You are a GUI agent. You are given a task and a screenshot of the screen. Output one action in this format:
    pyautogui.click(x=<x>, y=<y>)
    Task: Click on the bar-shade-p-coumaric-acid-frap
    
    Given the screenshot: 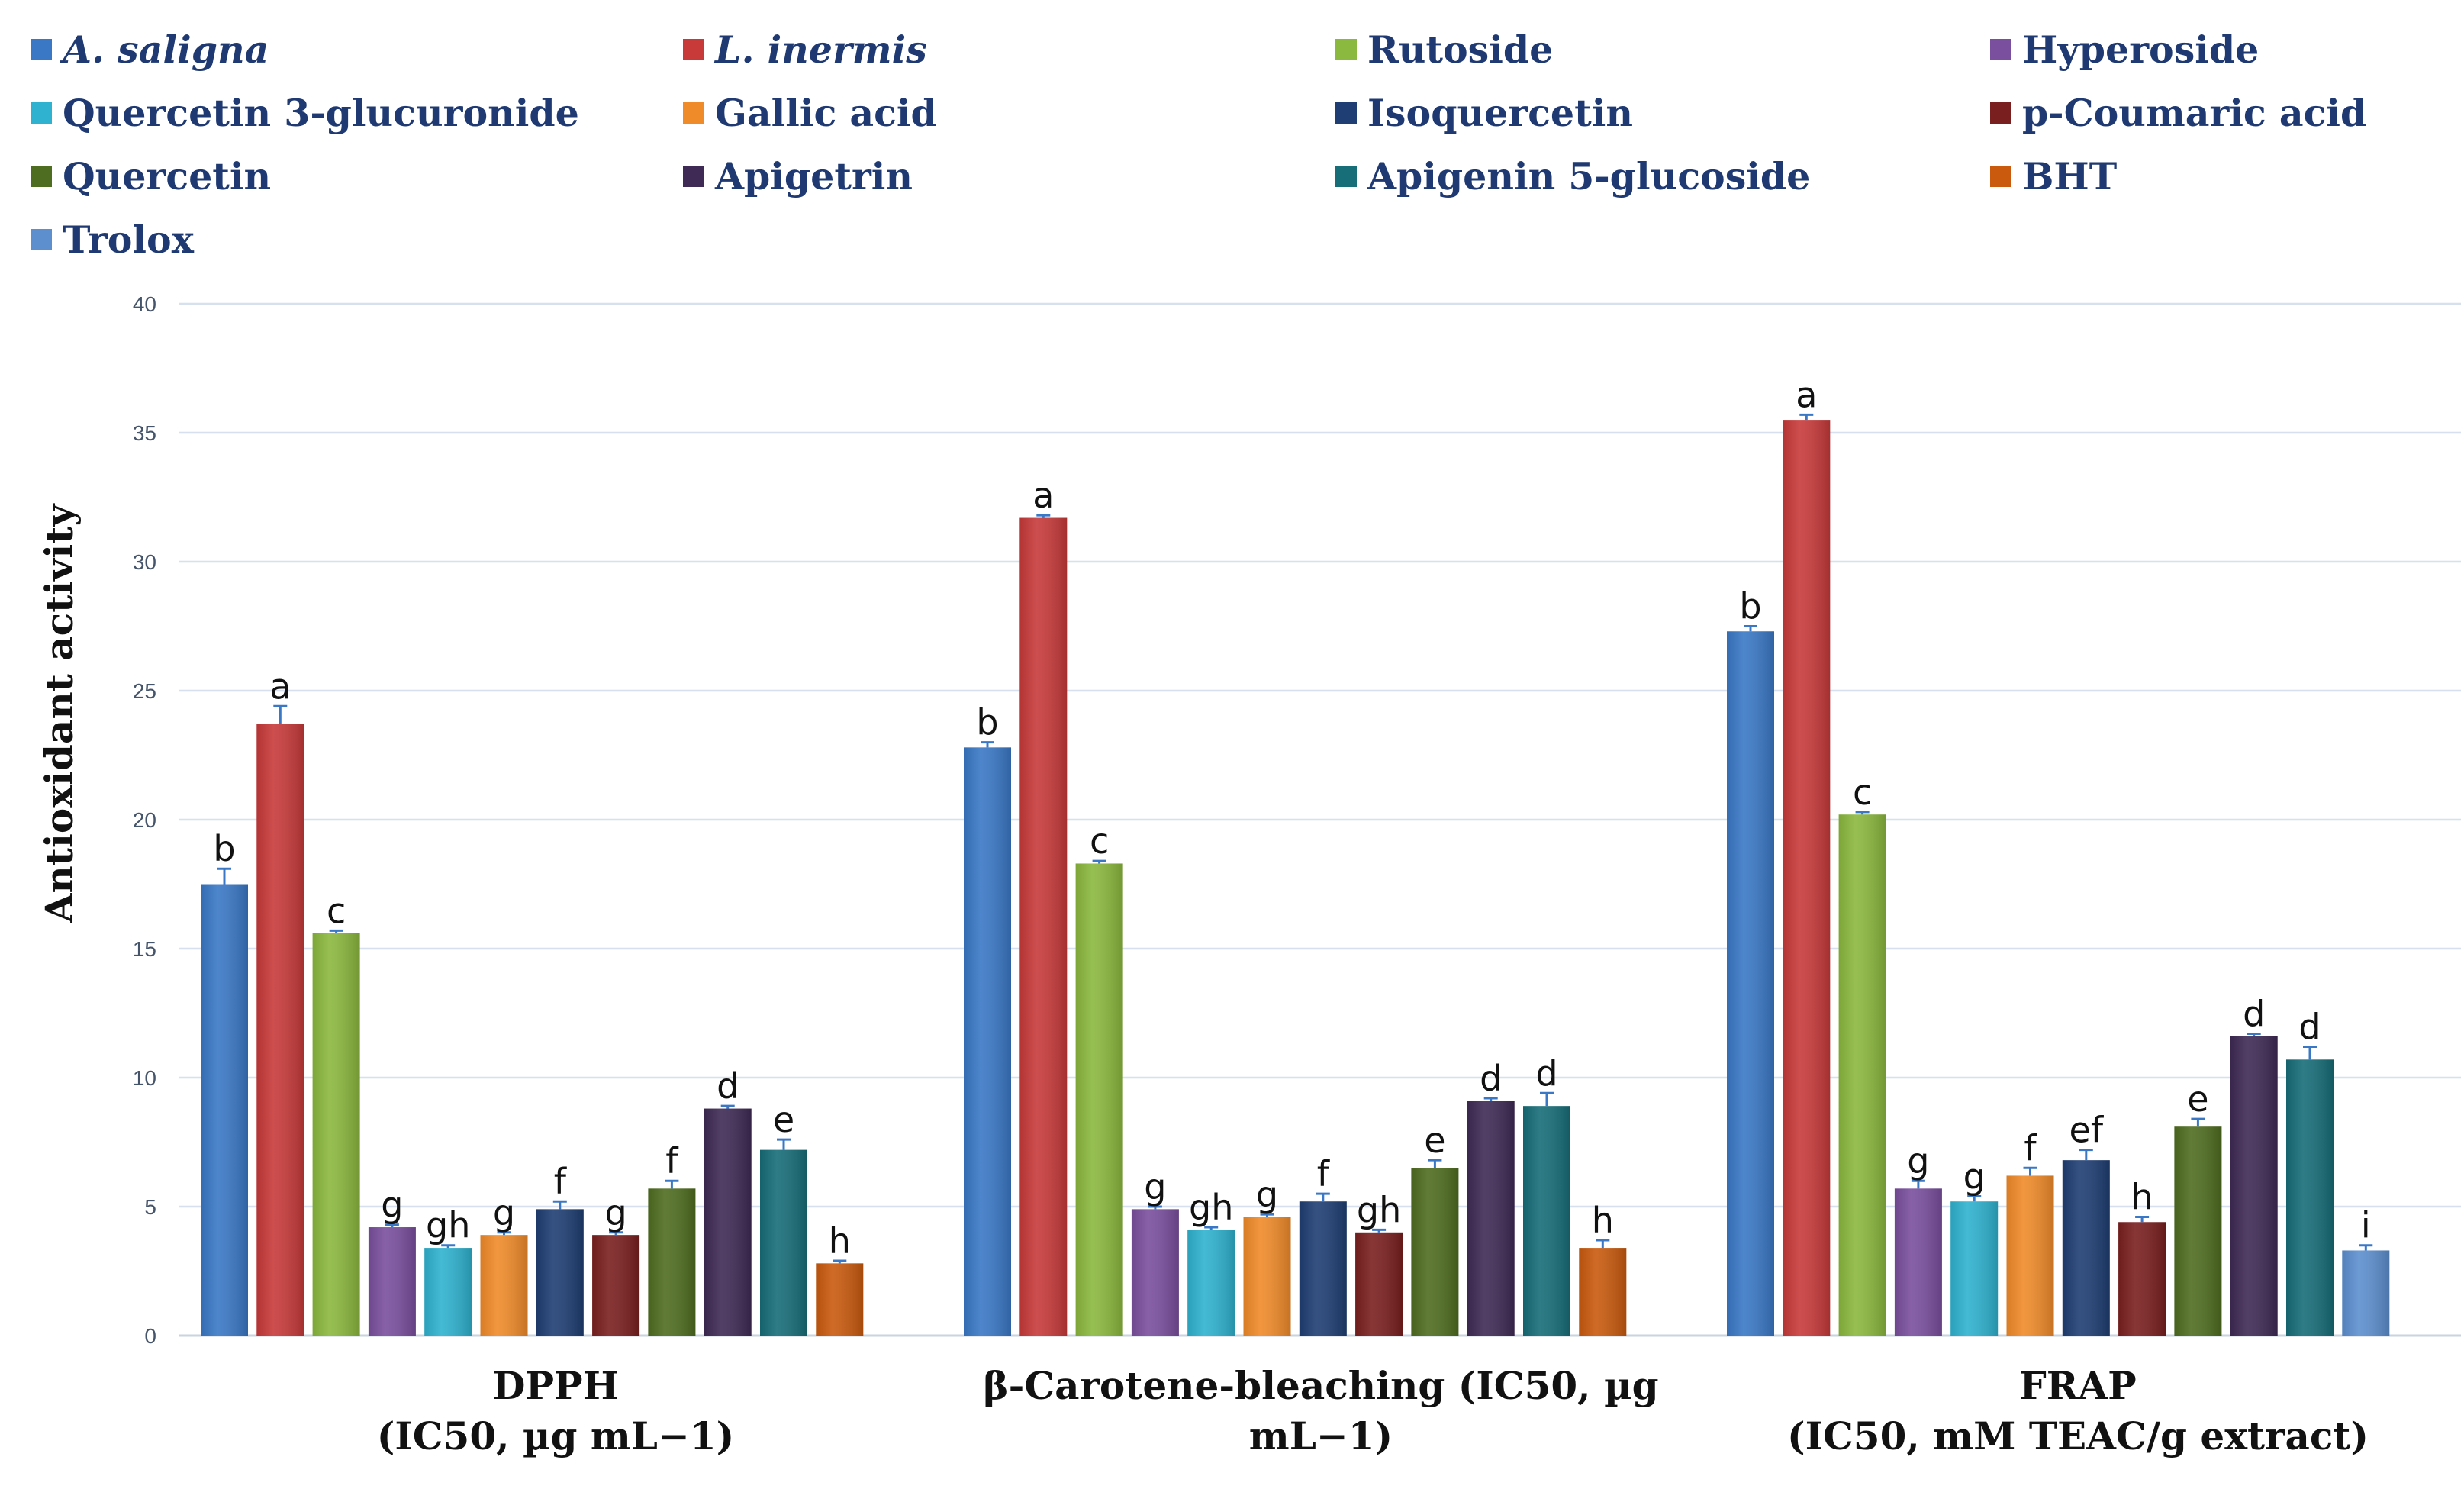 What is the action you would take?
    pyautogui.click(x=2142, y=1279)
    